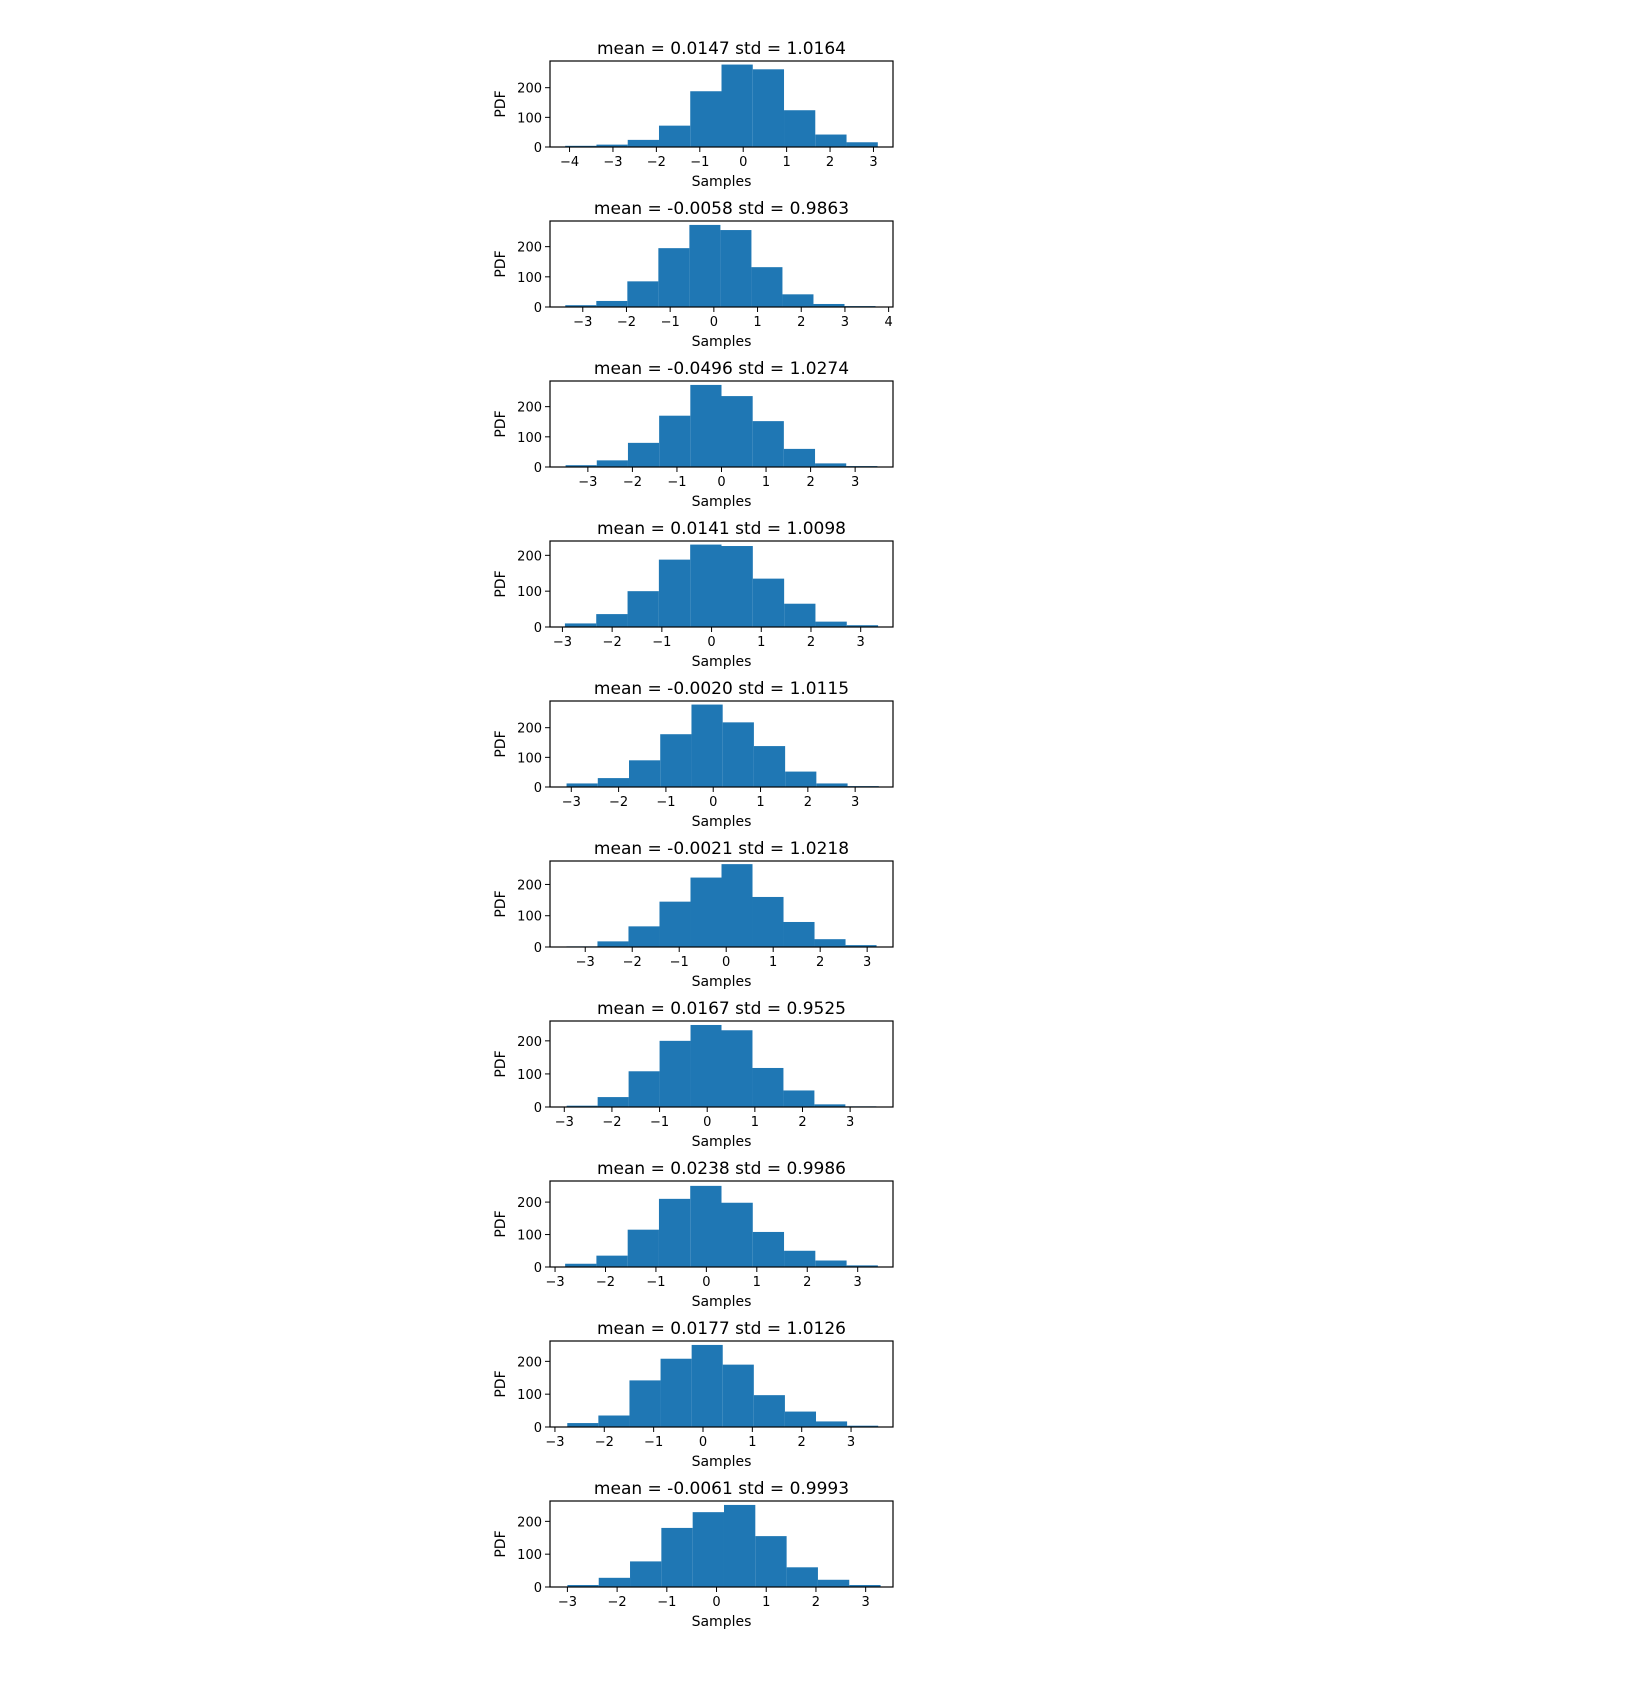 This screenshot has width=1651, height=1689. Describe the element at coordinates (721, 49) in the screenshot. I see `chart-title: mean = 0.0147 std = 1.0164` at that location.